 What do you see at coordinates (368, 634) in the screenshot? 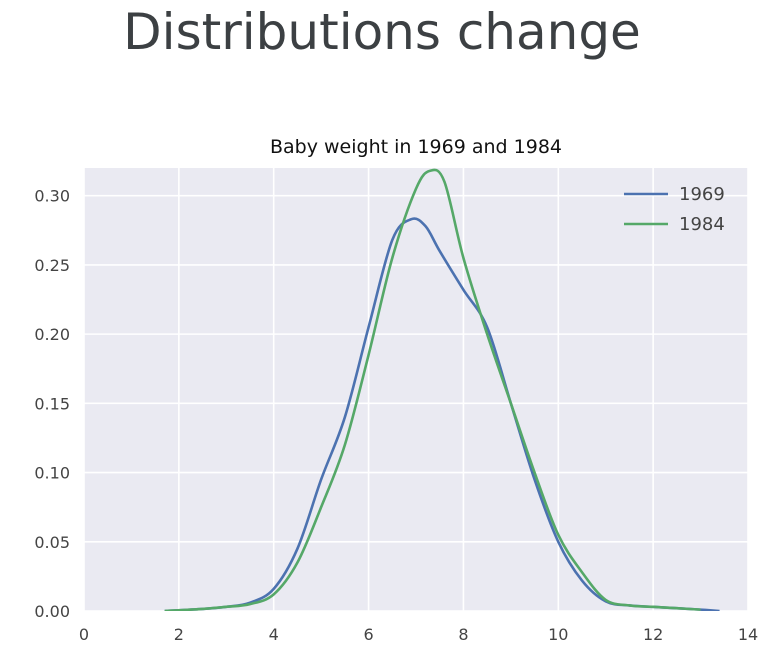
I see `x-tick-label: 6` at bounding box center [368, 634].